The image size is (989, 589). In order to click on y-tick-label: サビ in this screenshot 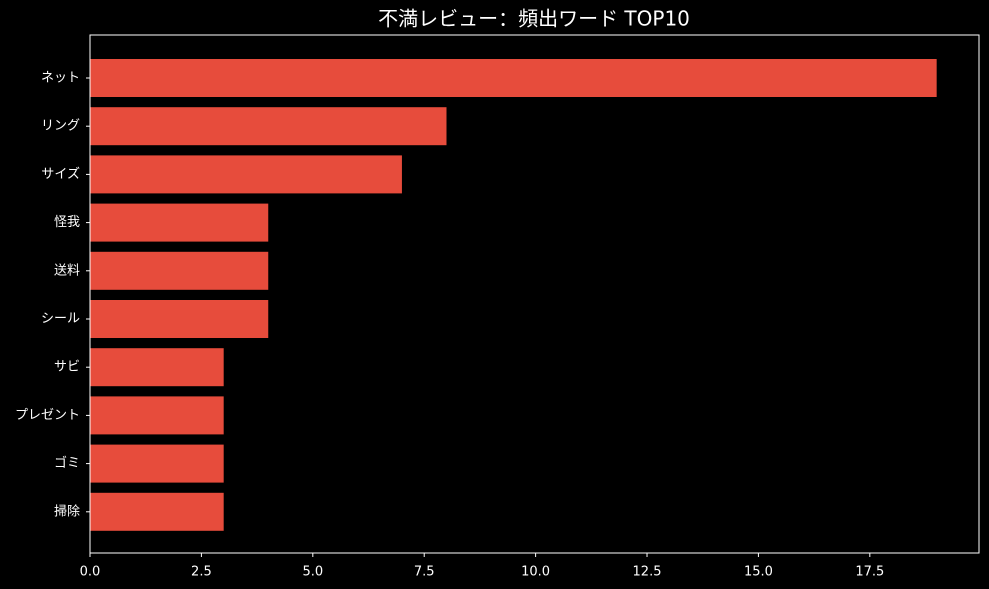, I will do `click(67, 367)`.